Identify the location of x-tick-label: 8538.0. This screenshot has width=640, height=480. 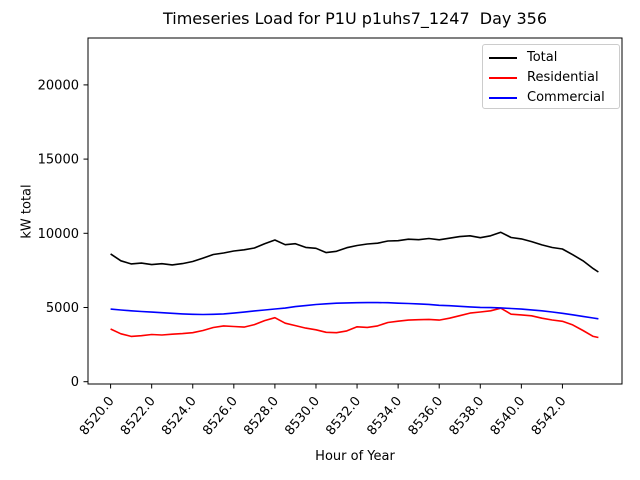
(467, 416).